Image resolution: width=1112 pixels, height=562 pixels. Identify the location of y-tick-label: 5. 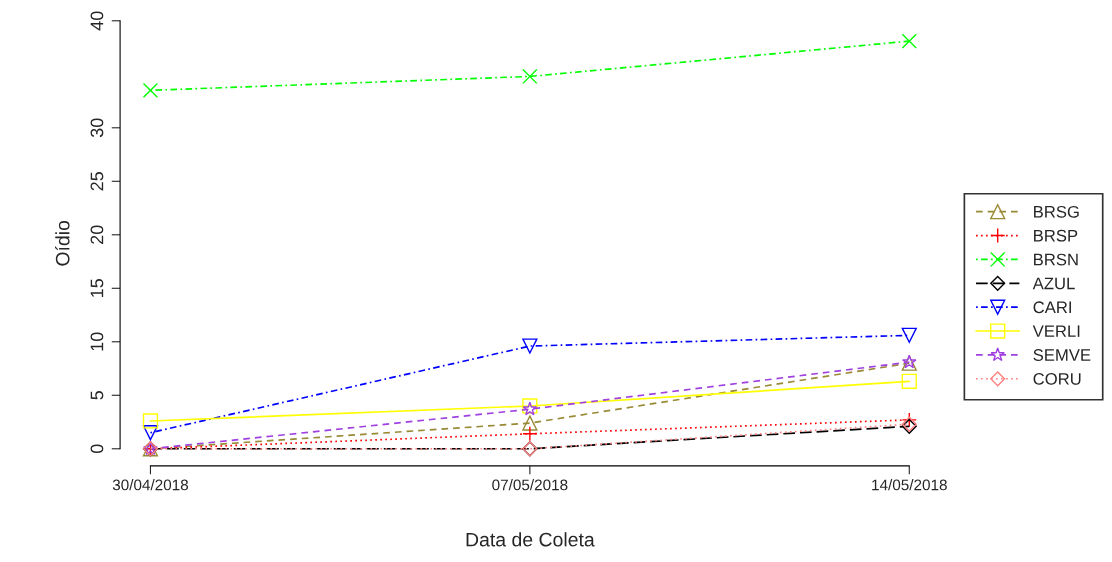
(97, 395).